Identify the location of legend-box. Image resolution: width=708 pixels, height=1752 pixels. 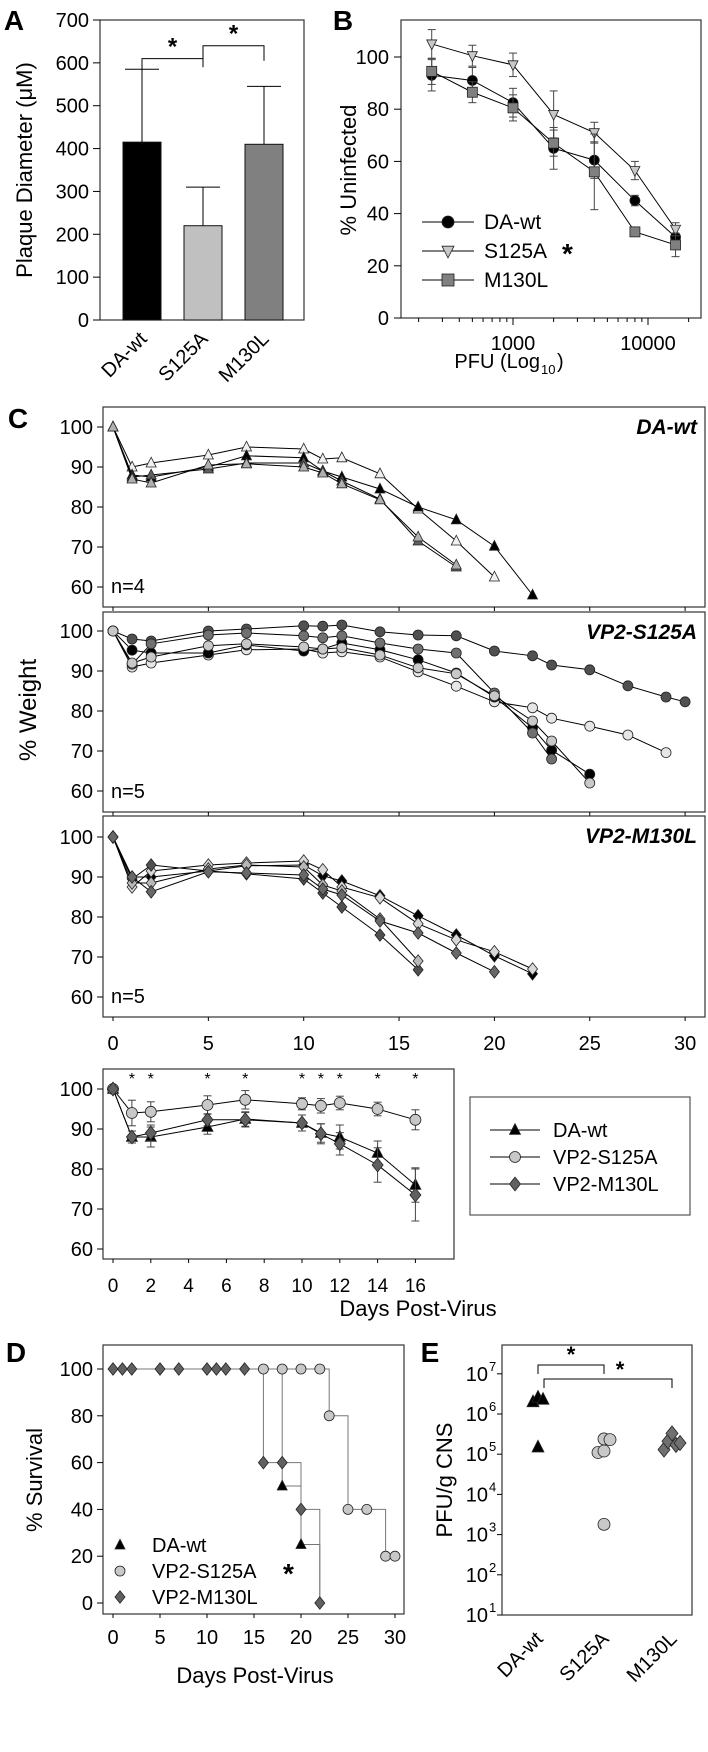
(580, 1156).